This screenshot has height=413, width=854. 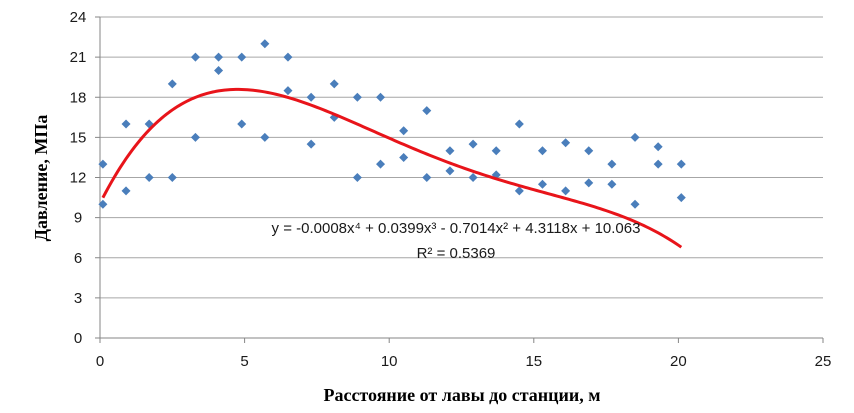 I want to click on y-tick-label: 9, so click(x=78, y=218).